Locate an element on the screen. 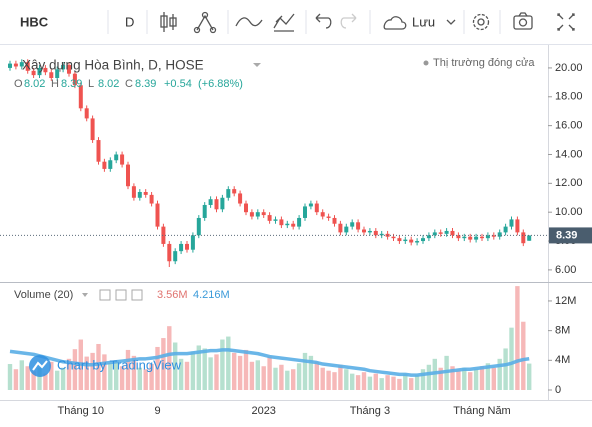 Image resolution: width=592 pixels, height=427 pixels. interval: D is located at coordinates (129, 21).